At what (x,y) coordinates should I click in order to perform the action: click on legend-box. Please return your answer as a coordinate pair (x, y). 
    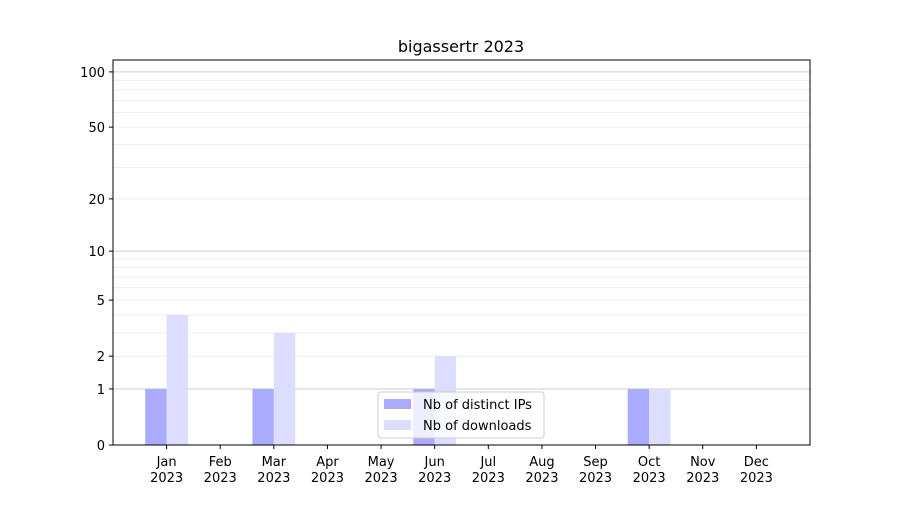
    Looking at the image, I should click on (461, 415).